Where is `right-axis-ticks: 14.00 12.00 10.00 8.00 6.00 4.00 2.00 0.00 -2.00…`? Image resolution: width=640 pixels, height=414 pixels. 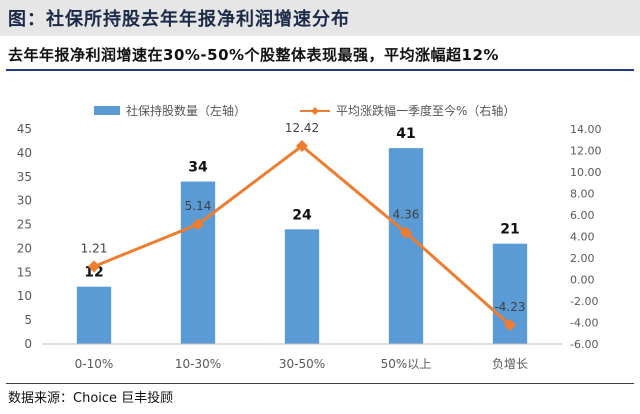 right-axis-ticks: 14.00 12.00 10.00 8.00 6.00 4.00 2.00 0.00 -2.00… is located at coordinates (586, 237).